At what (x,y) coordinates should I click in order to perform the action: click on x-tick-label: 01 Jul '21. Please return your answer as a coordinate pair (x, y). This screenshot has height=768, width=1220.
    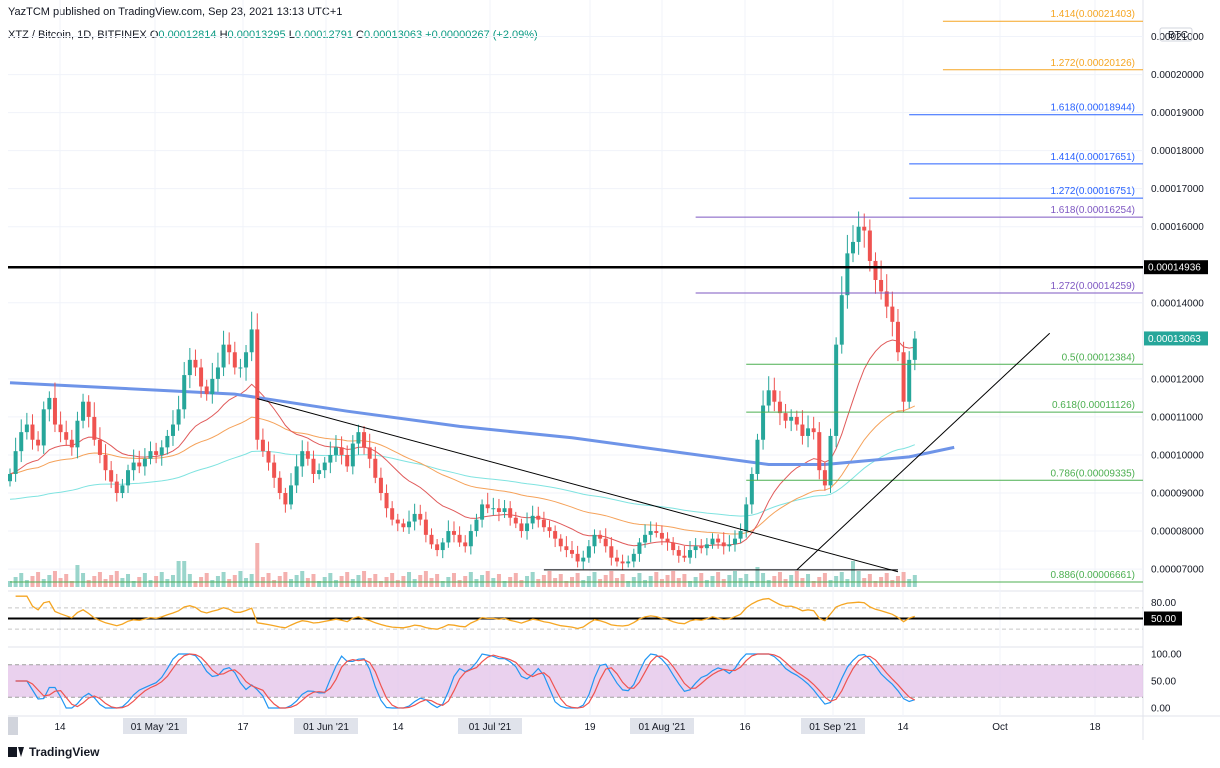
    Looking at the image, I should click on (490, 727).